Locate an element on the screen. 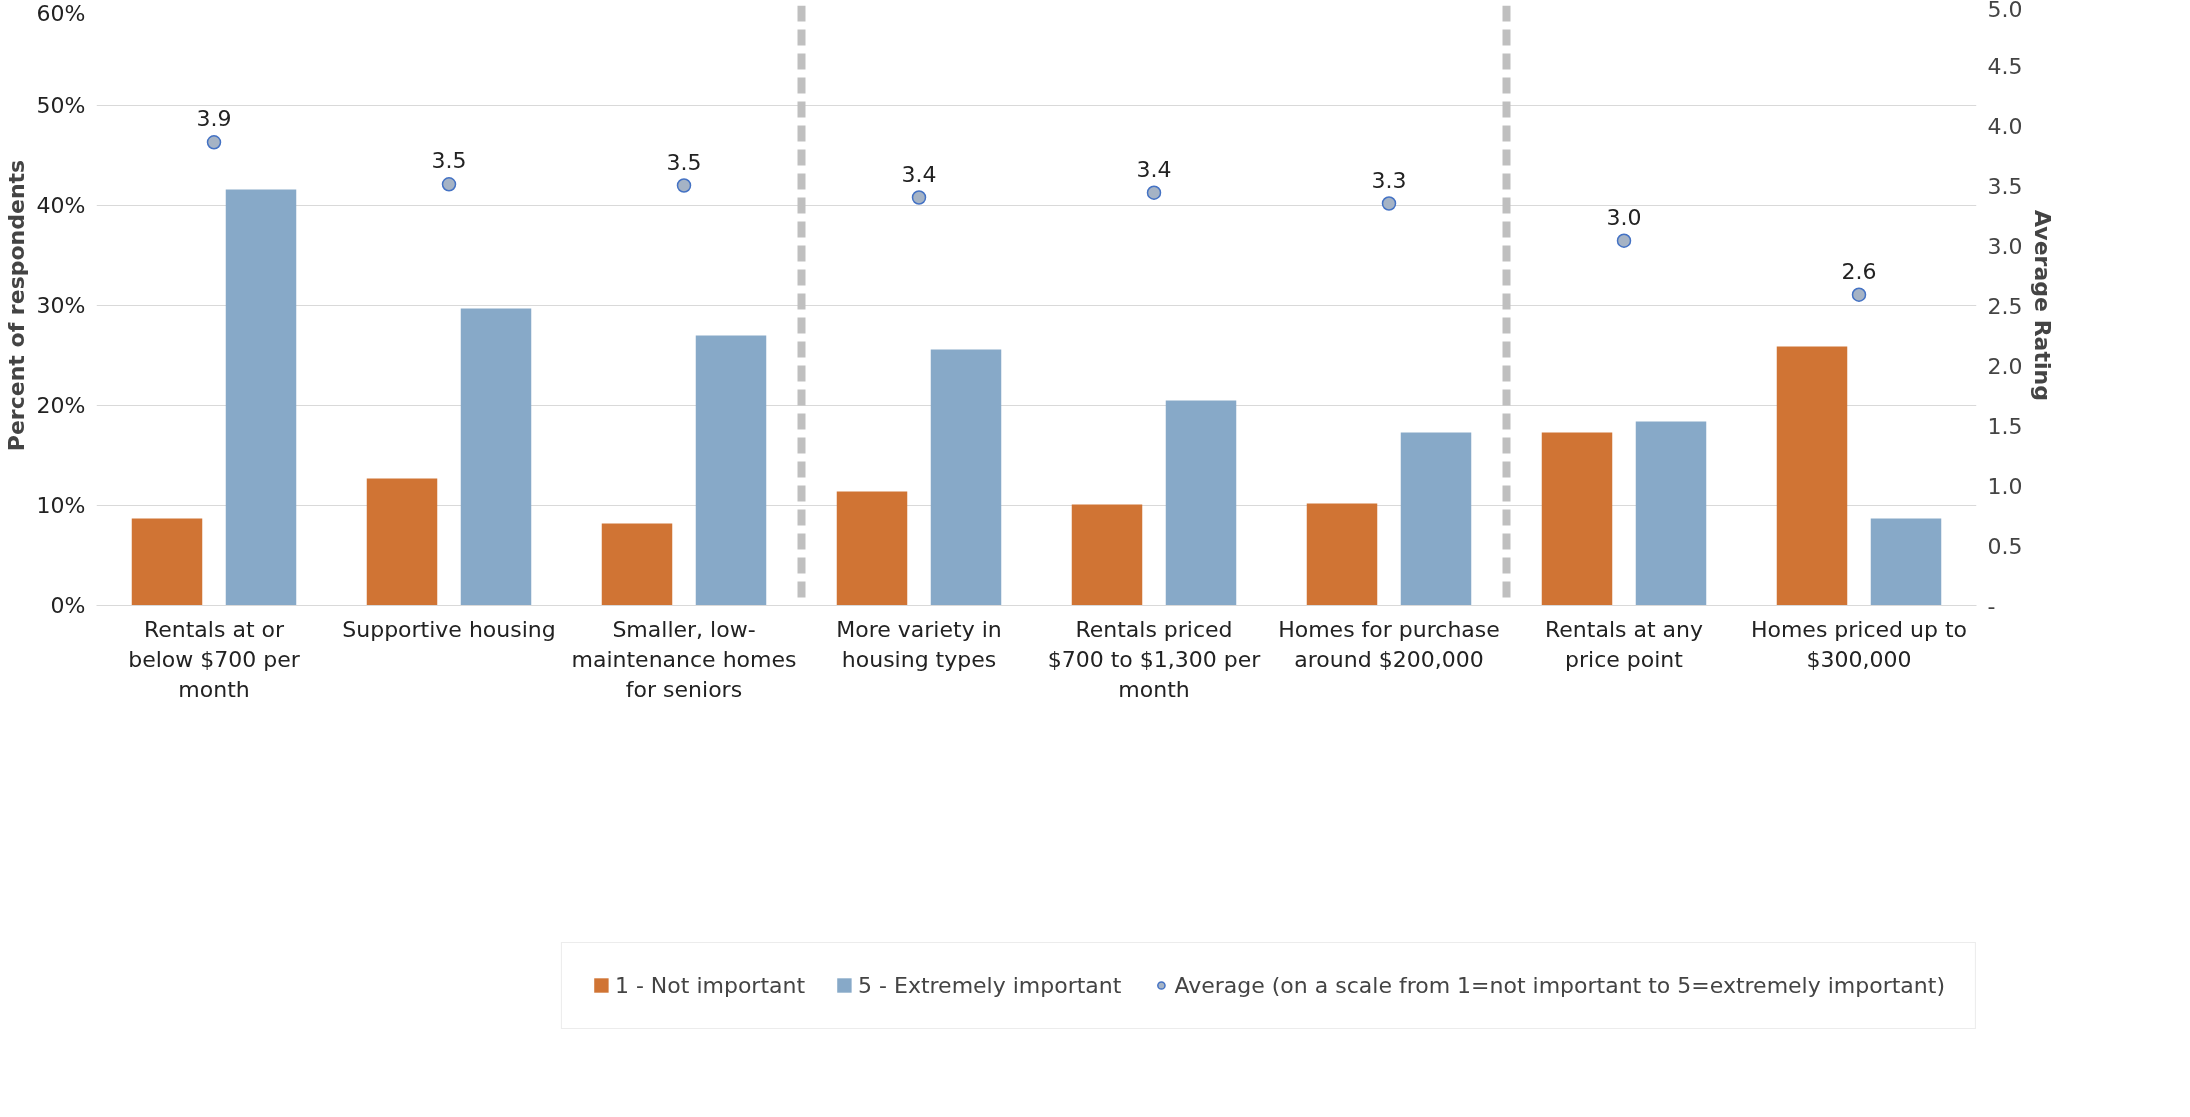 The image size is (2190, 1117). y-tick-label: 50% is located at coordinates (61, 105).